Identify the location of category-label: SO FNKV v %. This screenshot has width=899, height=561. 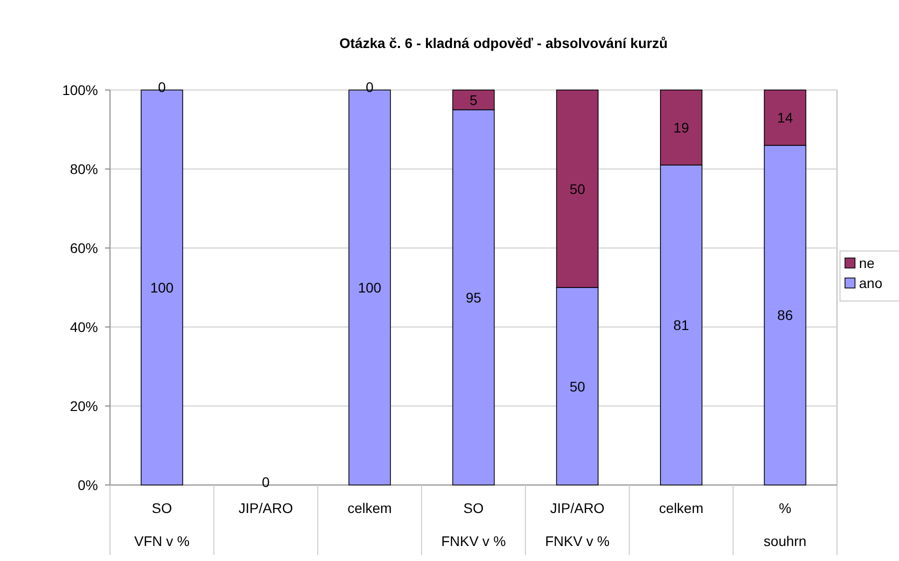
(473, 524).